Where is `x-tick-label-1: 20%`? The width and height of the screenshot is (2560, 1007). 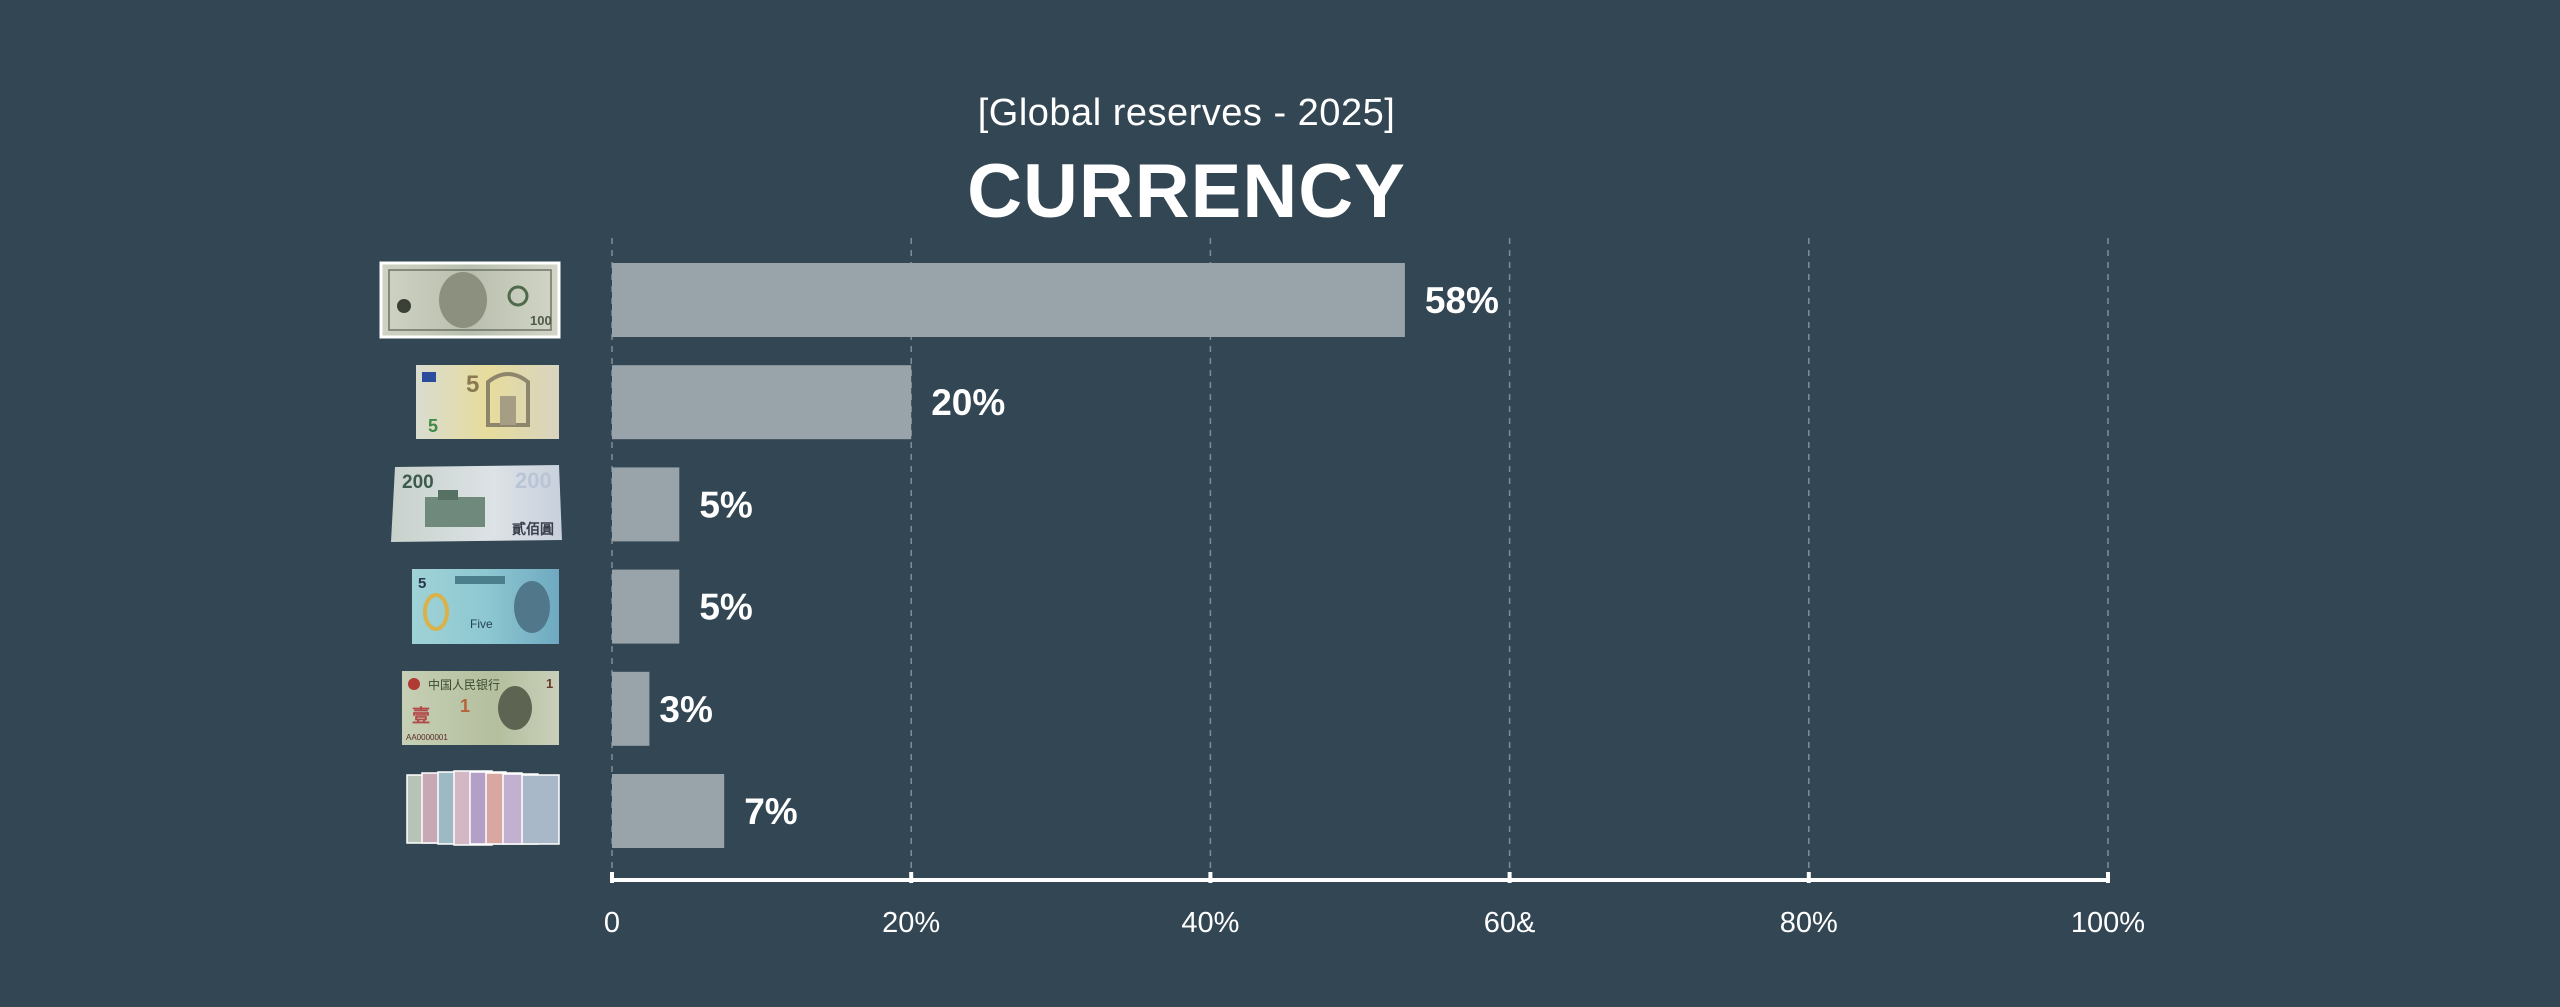 x-tick-label-1: 20% is located at coordinates (911, 923).